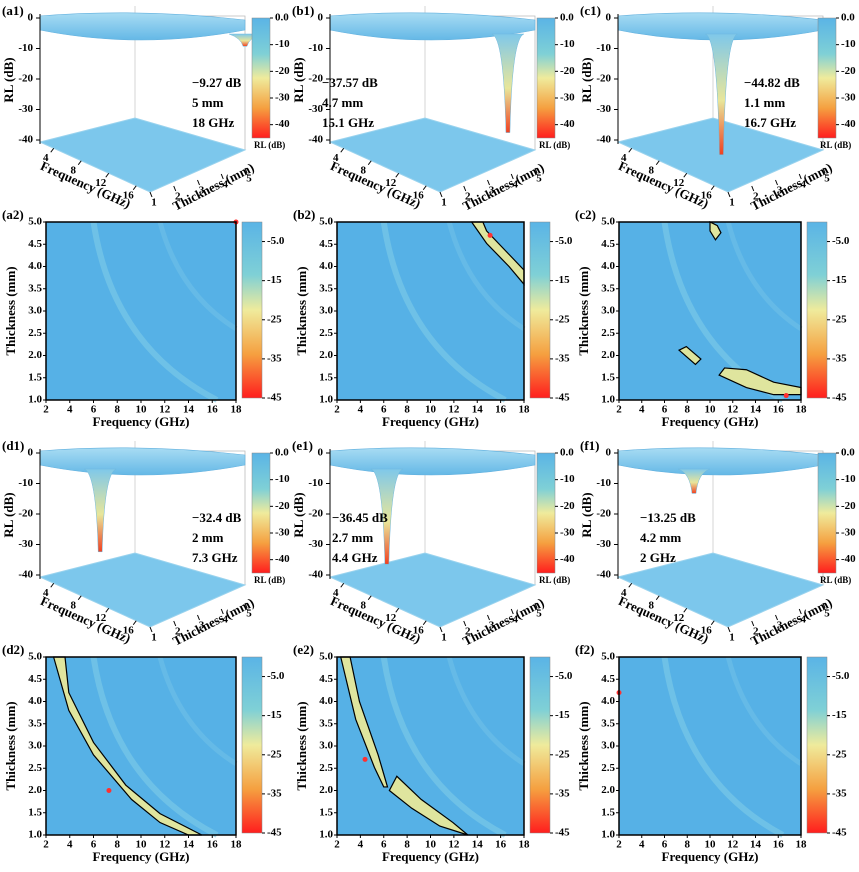  I want to click on z-tick-label: 0, so click(321, 453).